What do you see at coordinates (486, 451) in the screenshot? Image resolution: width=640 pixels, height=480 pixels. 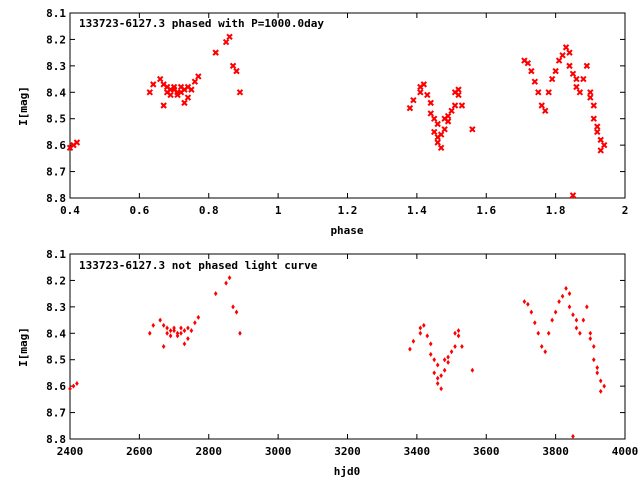 I see `unphased-x-tick-label: 3600` at bounding box center [486, 451].